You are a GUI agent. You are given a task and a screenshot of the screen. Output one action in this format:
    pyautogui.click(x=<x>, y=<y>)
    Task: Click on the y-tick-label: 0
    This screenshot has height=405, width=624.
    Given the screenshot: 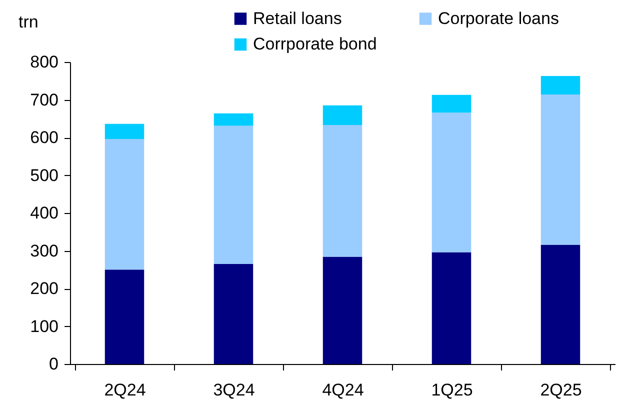 What is the action you would take?
    pyautogui.click(x=53, y=364)
    